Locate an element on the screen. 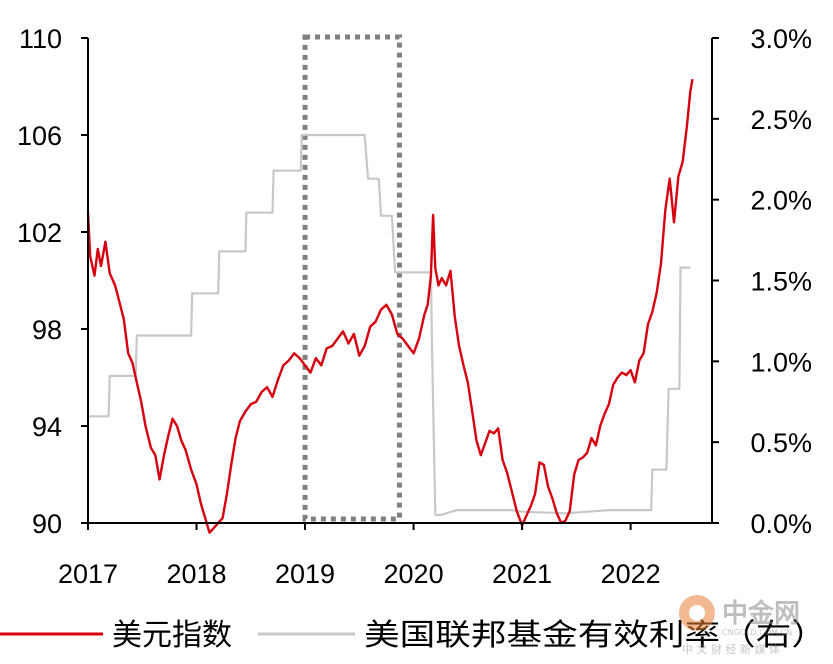 Image resolution: width=833 pixels, height=664 pixels. watermark-url: CNGOLD.COM.CN is located at coordinates (757, 632).